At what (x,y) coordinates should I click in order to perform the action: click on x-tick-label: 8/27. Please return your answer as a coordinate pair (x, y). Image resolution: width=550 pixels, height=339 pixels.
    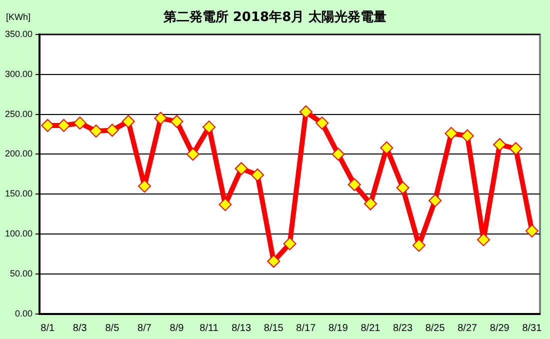
    Looking at the image, I should click on (468, 328).